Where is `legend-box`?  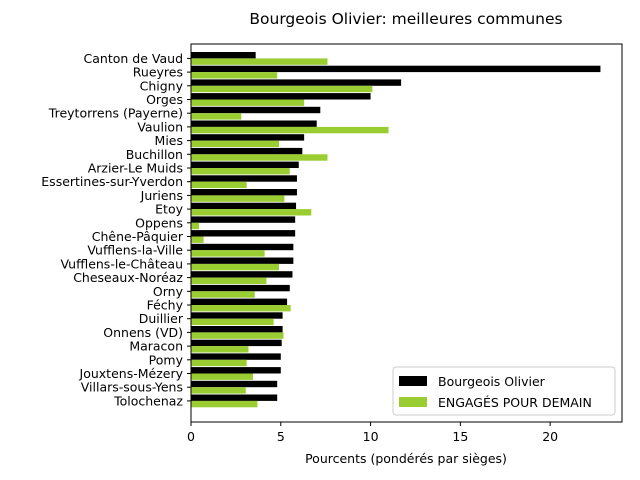 legend-box is located at coordinates (504, 391).